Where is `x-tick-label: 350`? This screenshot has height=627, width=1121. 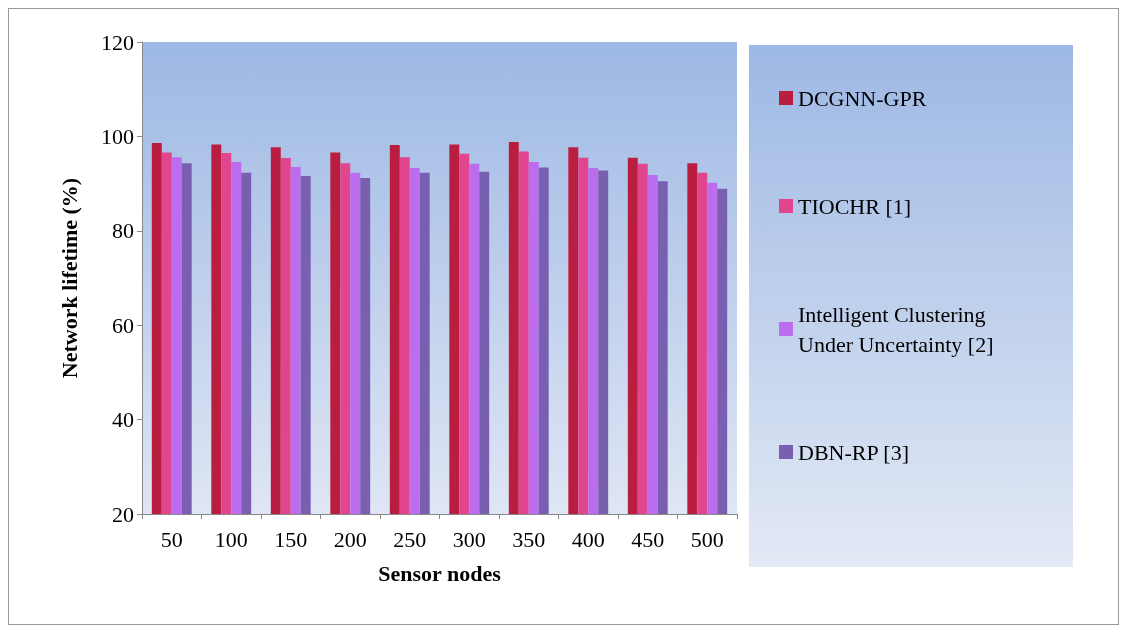
x-tick-label: 350 is located at coordinates (529, 539).